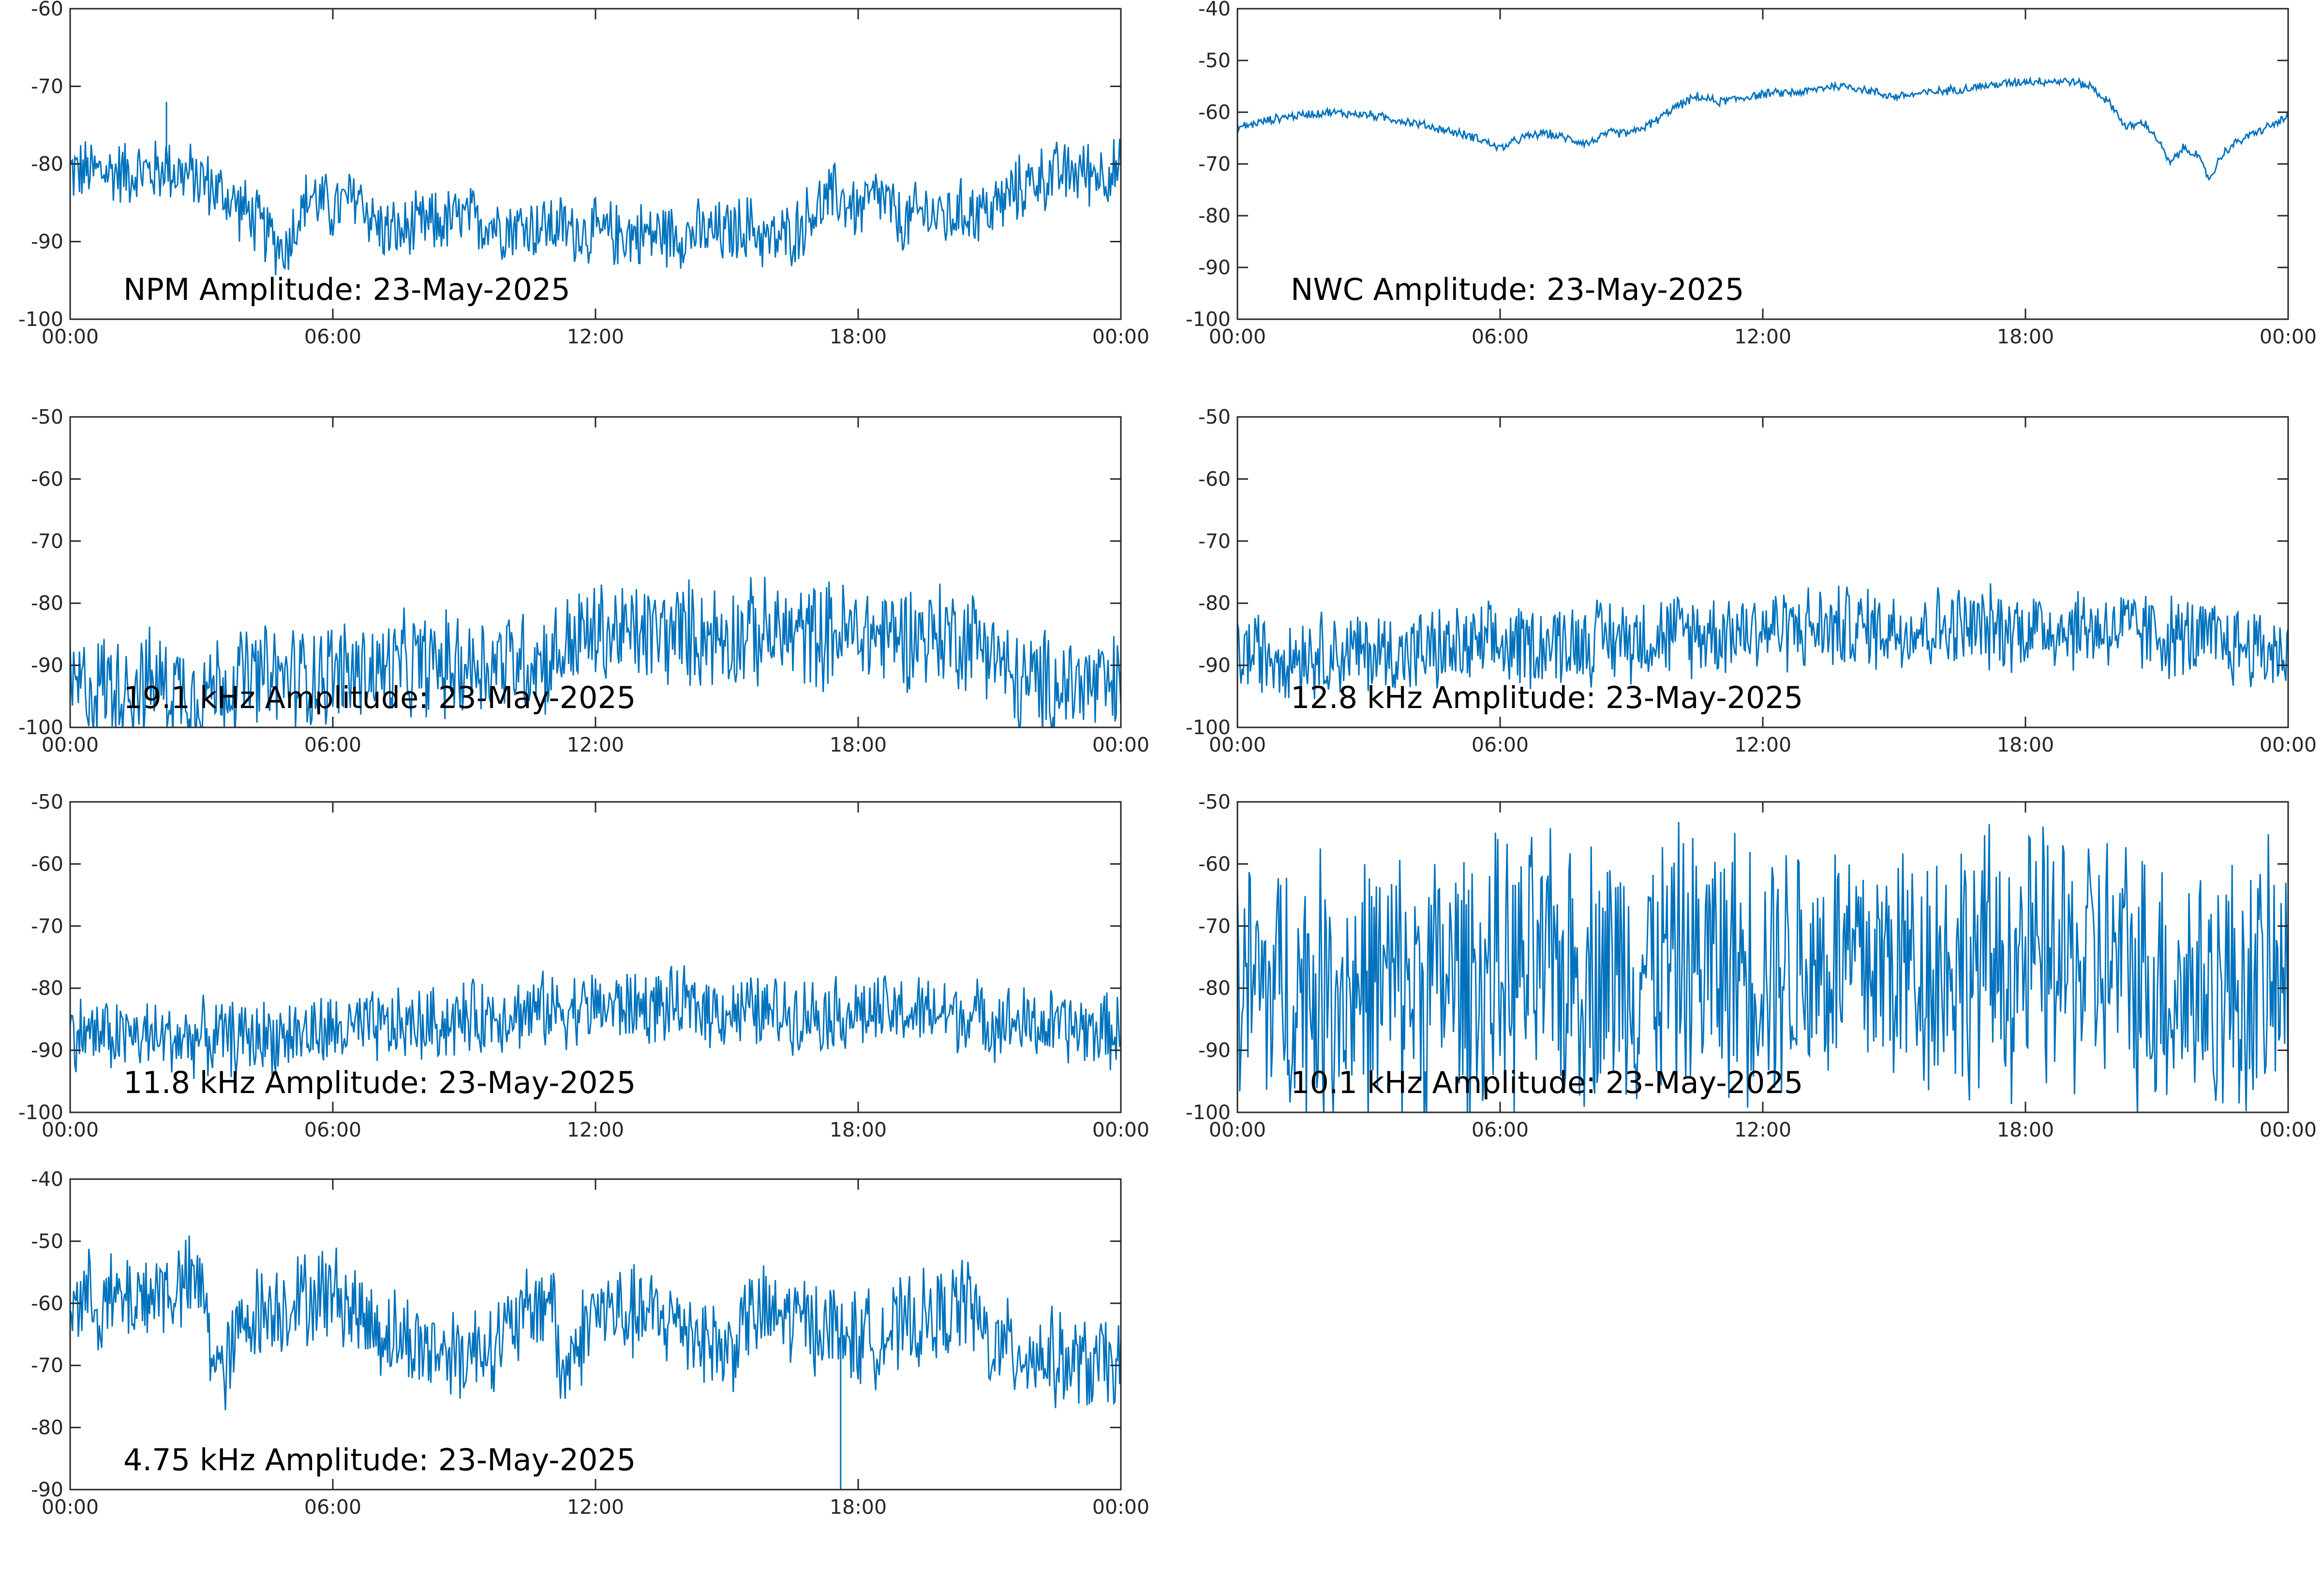 Image resolution: width=2322 pixels, height=1596 pixels. What do you see at coordinates (379, 697) in the screenshot?
I see `panel-annotation: 19.1 kHz Amplitude: 23-May-2025` at bounding box center [379, 697].